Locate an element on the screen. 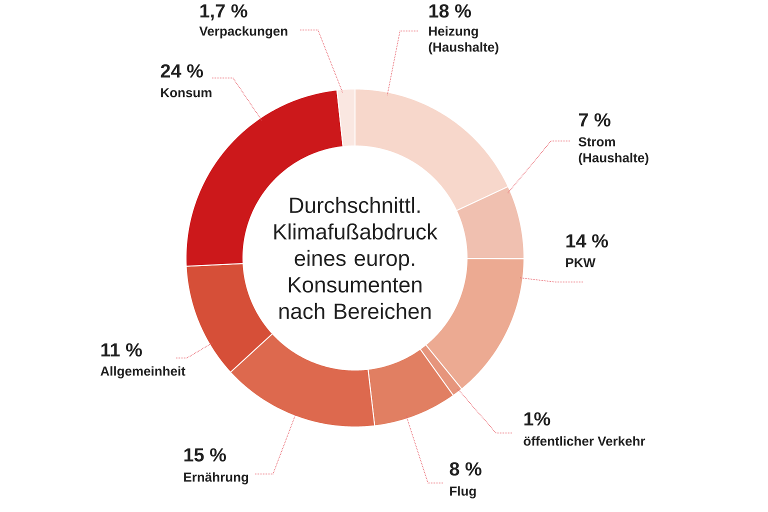 This screenshot has width=768, height=512. data-label: 24 % is located at coordinates (181, 71).